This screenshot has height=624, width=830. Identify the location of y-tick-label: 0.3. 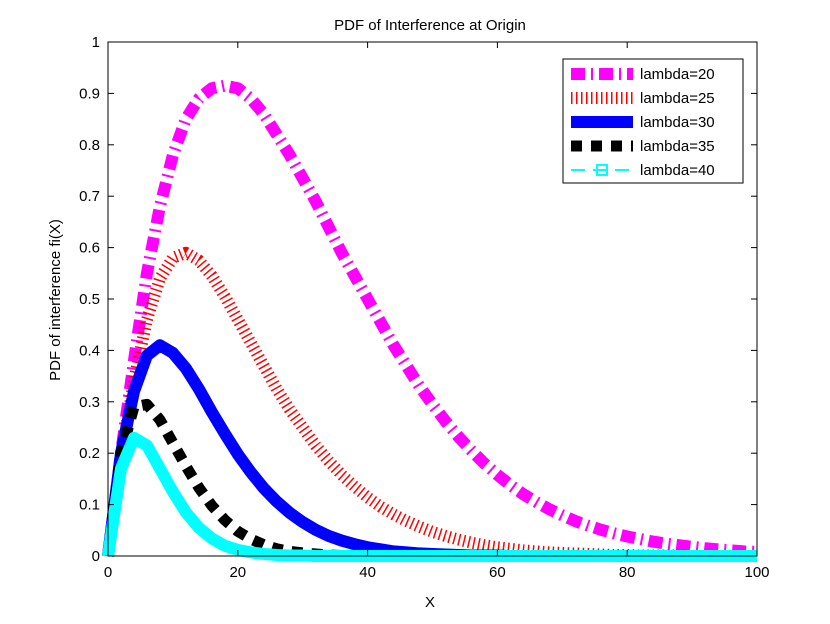
(89, 402).